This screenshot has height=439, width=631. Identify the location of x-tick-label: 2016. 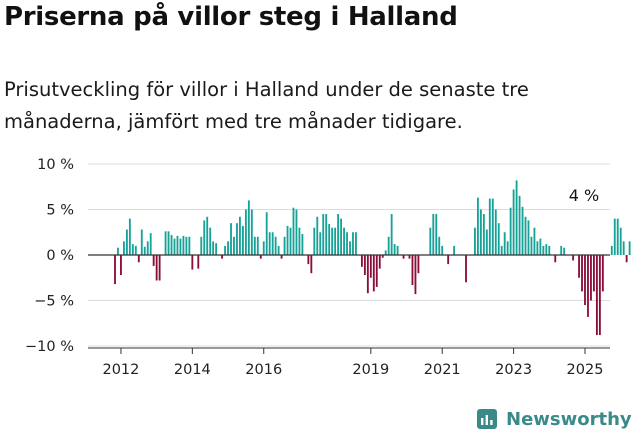
(263, 370).